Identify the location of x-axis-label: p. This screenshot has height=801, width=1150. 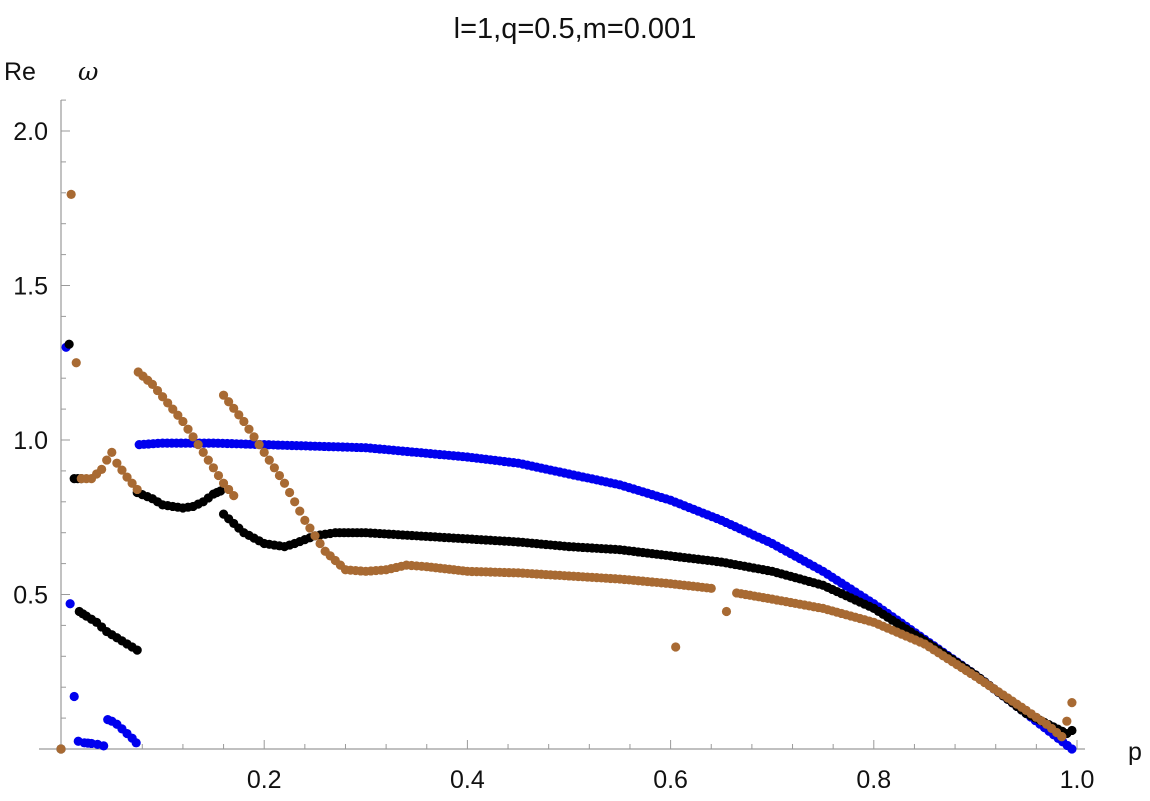
(1135, 752).